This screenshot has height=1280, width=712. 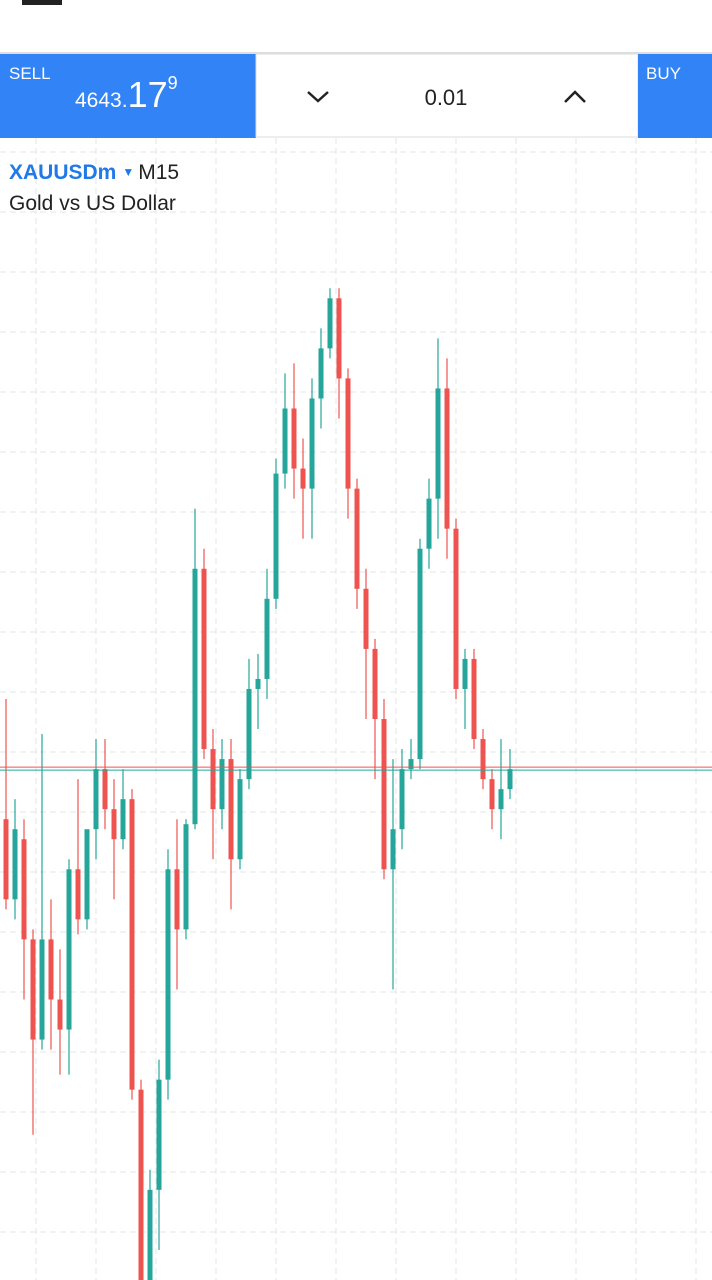 I want to click on sell-button, so click(x=128, y=96).